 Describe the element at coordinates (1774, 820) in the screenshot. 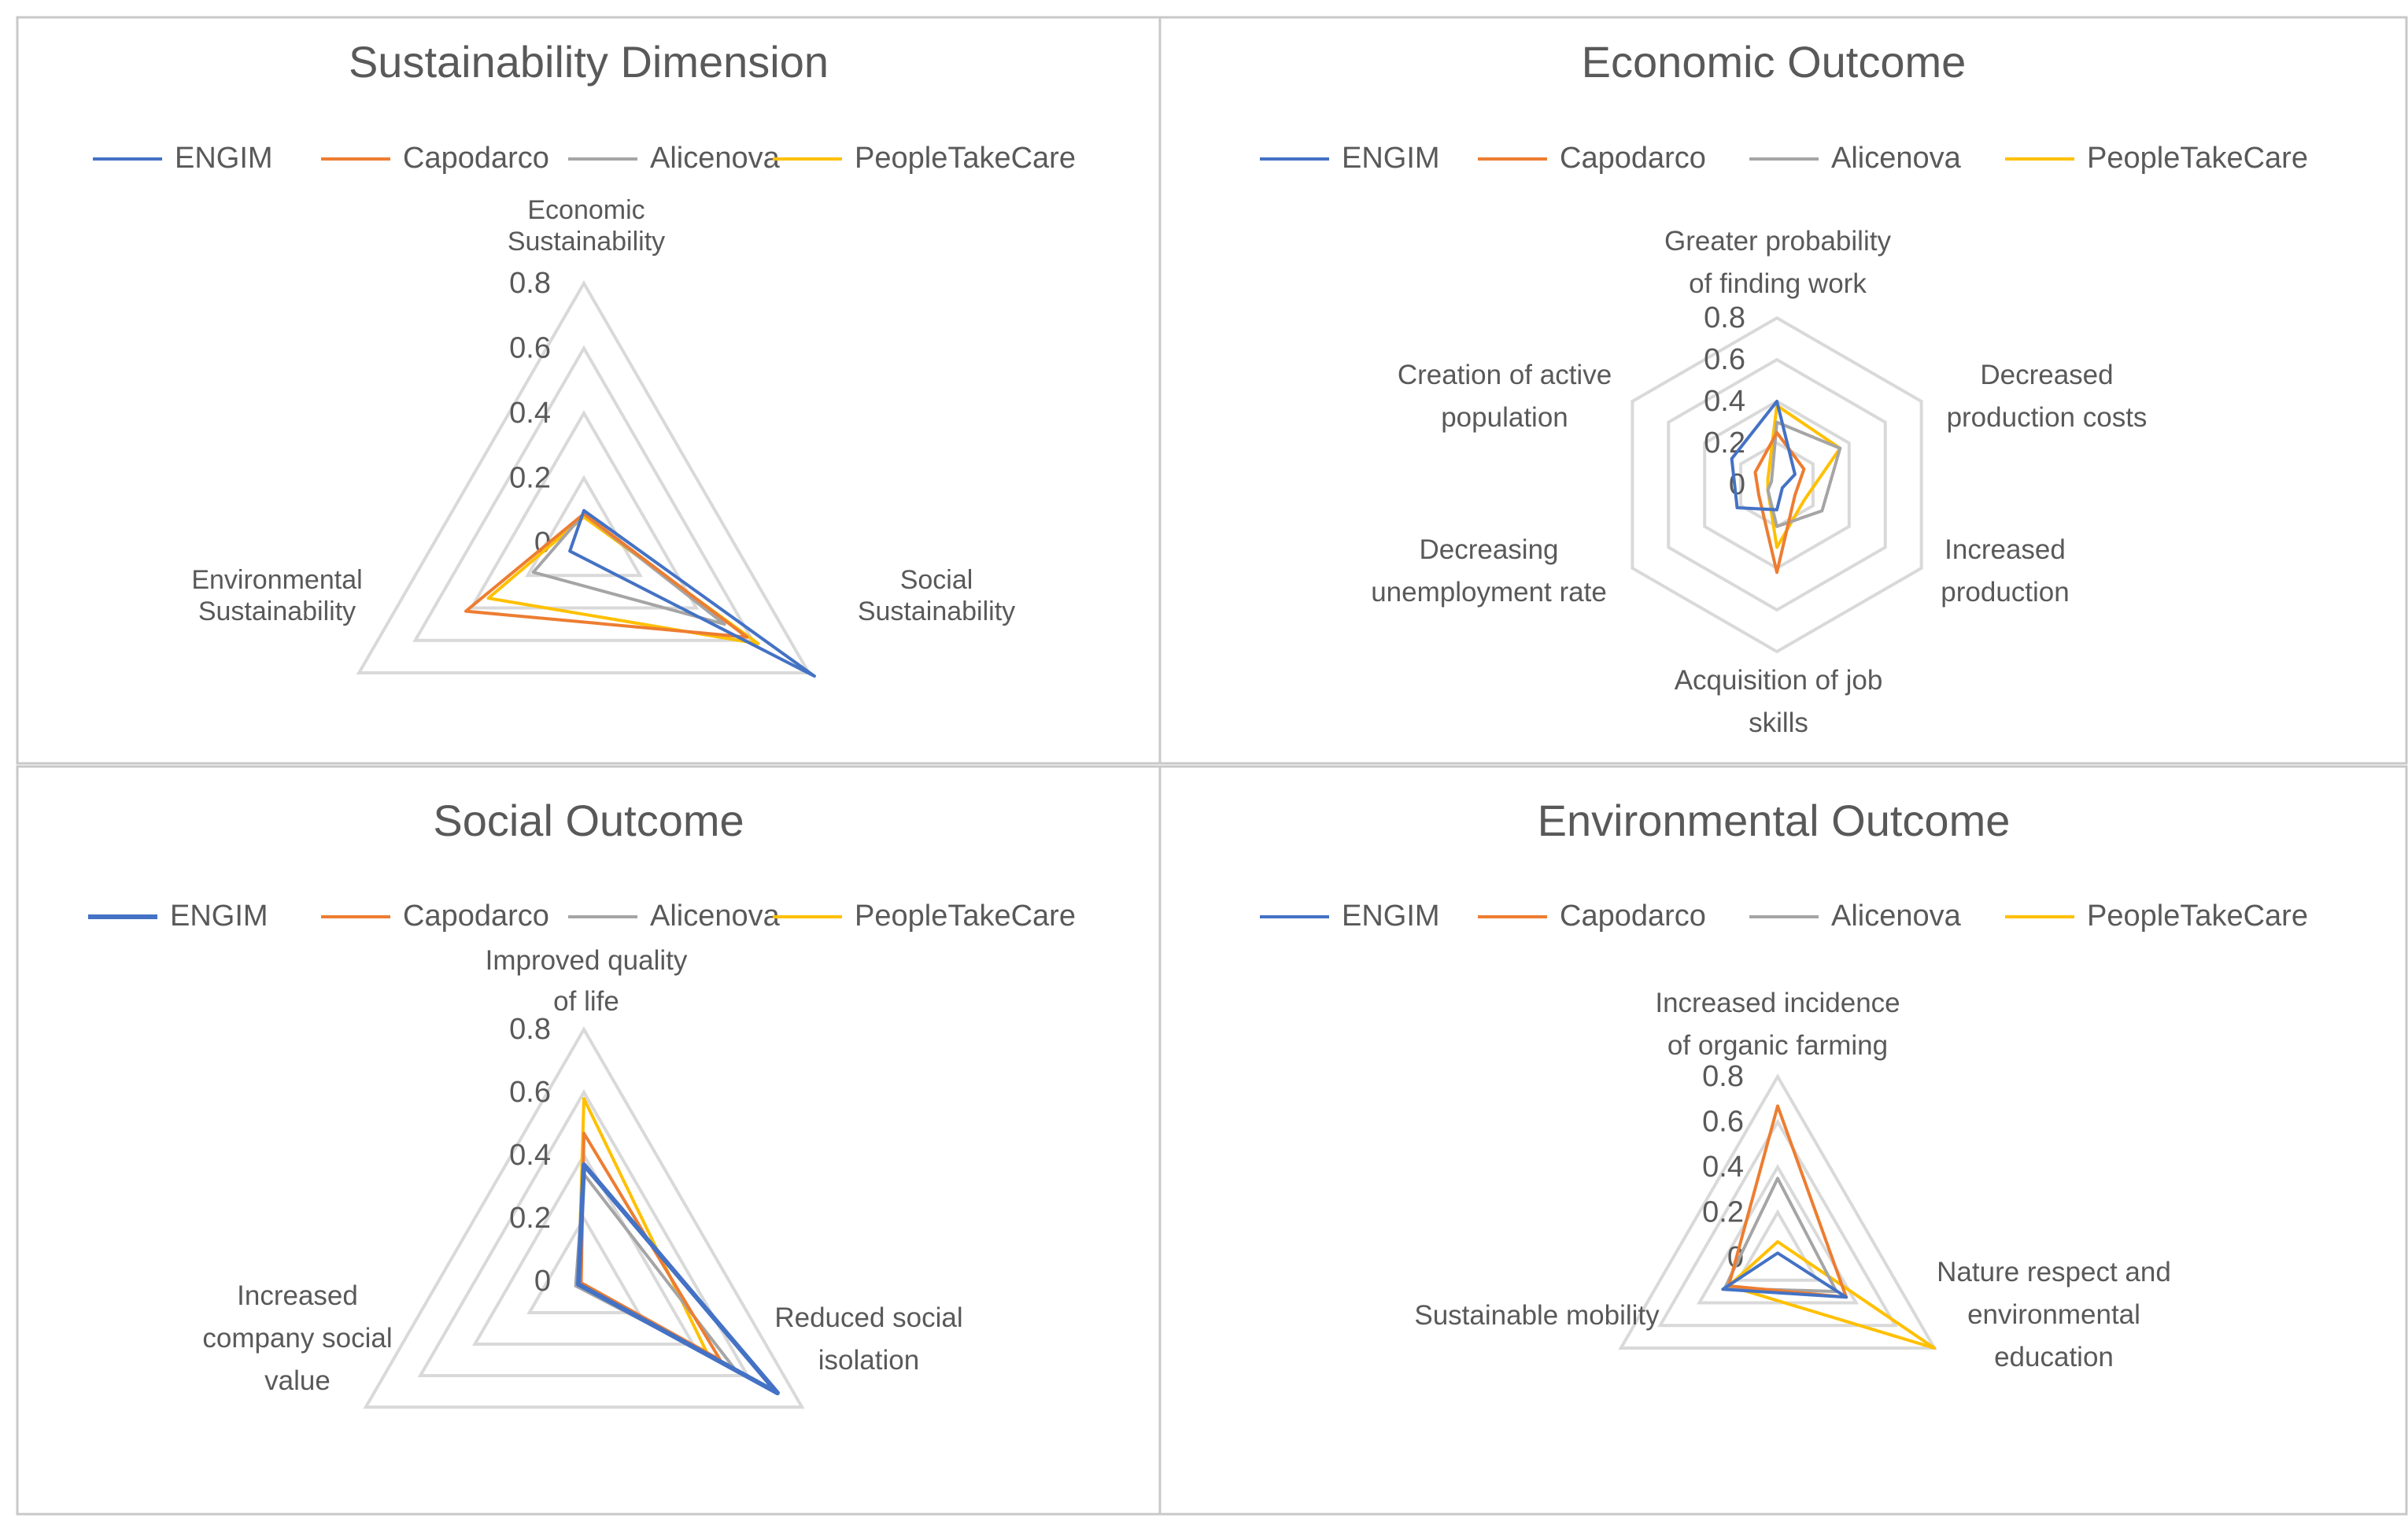

I see `chart-title: Environmental Outcome` at that location.